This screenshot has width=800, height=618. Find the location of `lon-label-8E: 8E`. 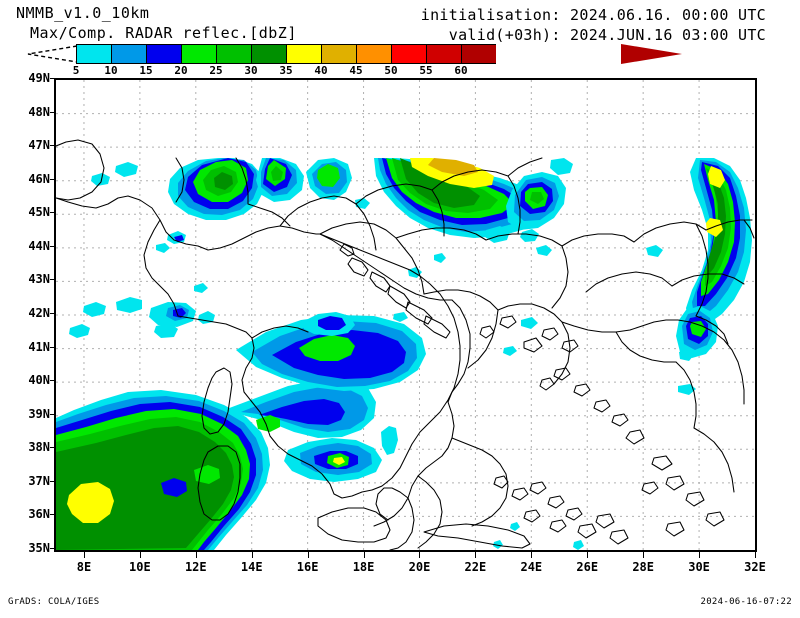

lon-label-8E: 8E is located at coordinates (84, 567).